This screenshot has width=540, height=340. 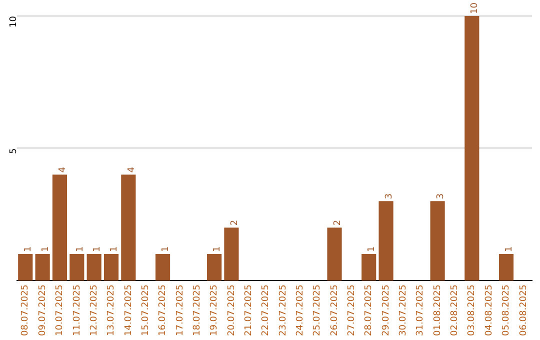 What do you see at coordinates (111, 310) in the screenshot?
I see `x-tick-label: 13.07.2025` at bounding box center [111, 310].